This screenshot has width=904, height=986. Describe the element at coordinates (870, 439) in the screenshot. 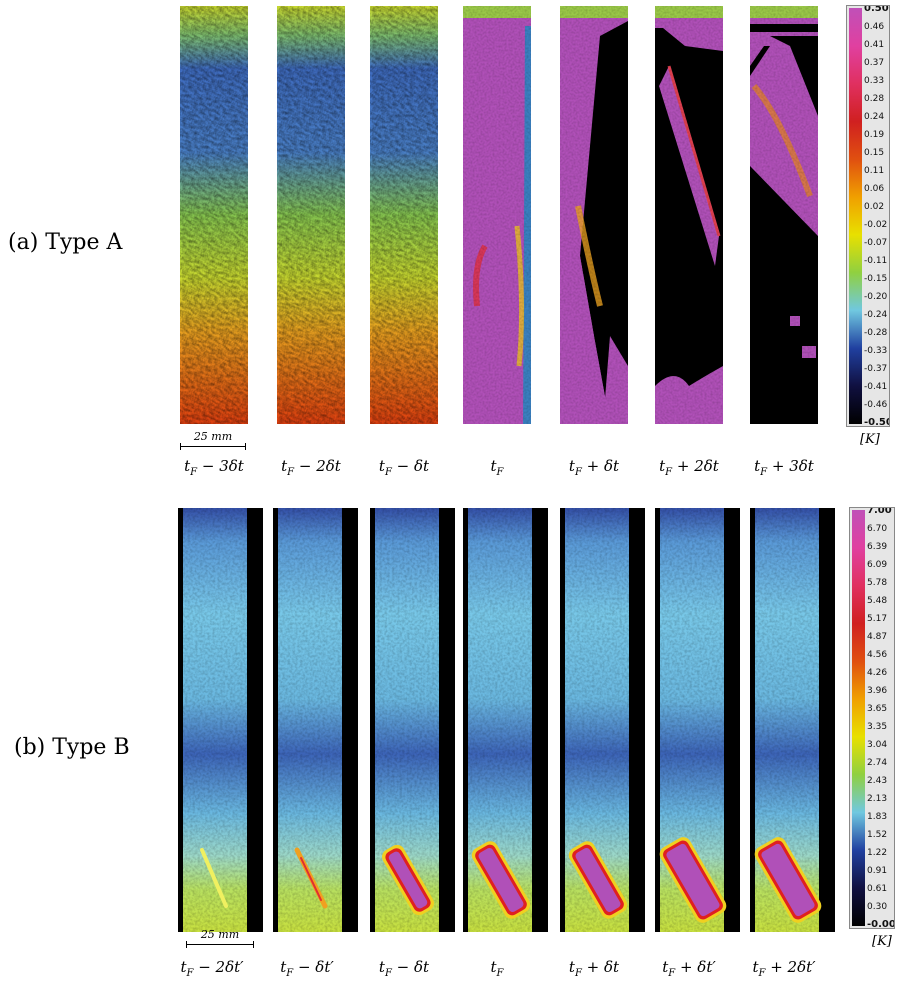

I see `row-a-colorbar-unit: [K]` at that location.